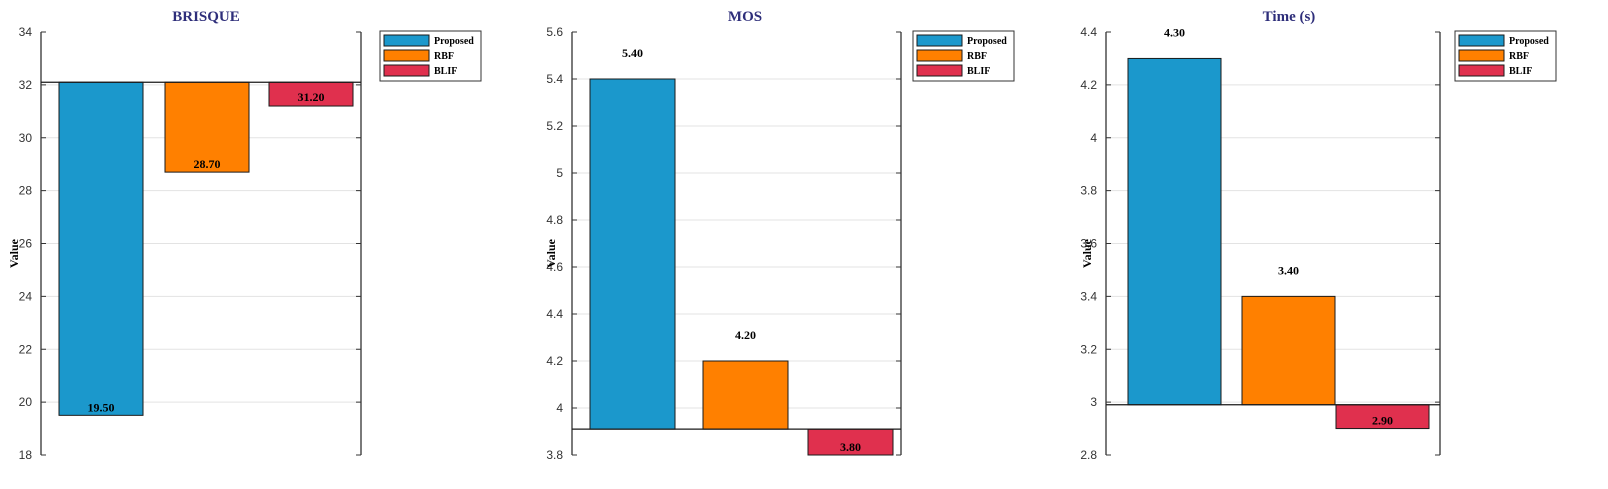 The height and width of the screenshot is (489, 1608). Describe the element at coordinates (745, 335) in the screenshot. I see `data-label-rbf: 4.20` at that location.